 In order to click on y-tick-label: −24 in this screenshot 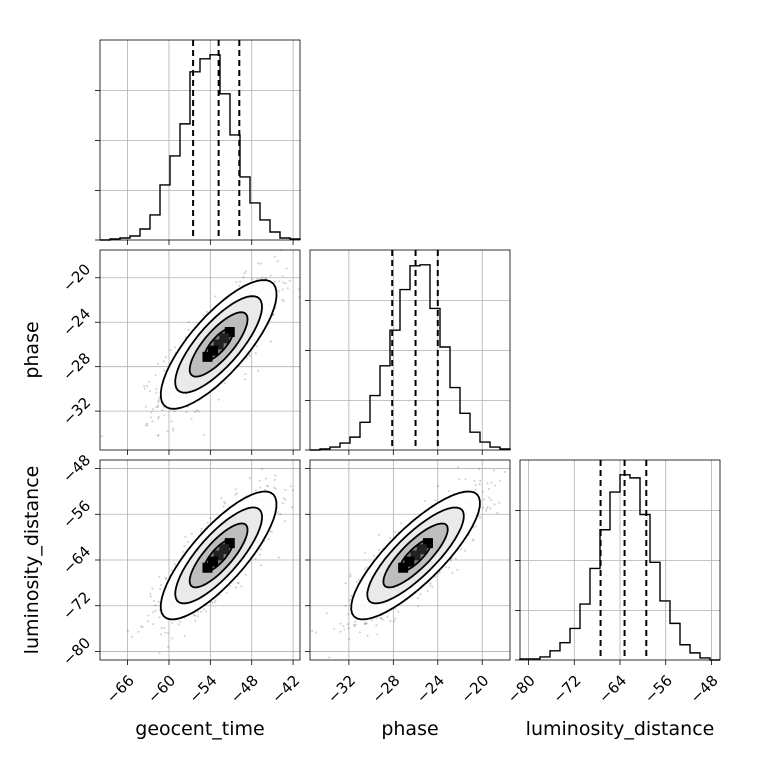, I will do `click(76, 322)`.